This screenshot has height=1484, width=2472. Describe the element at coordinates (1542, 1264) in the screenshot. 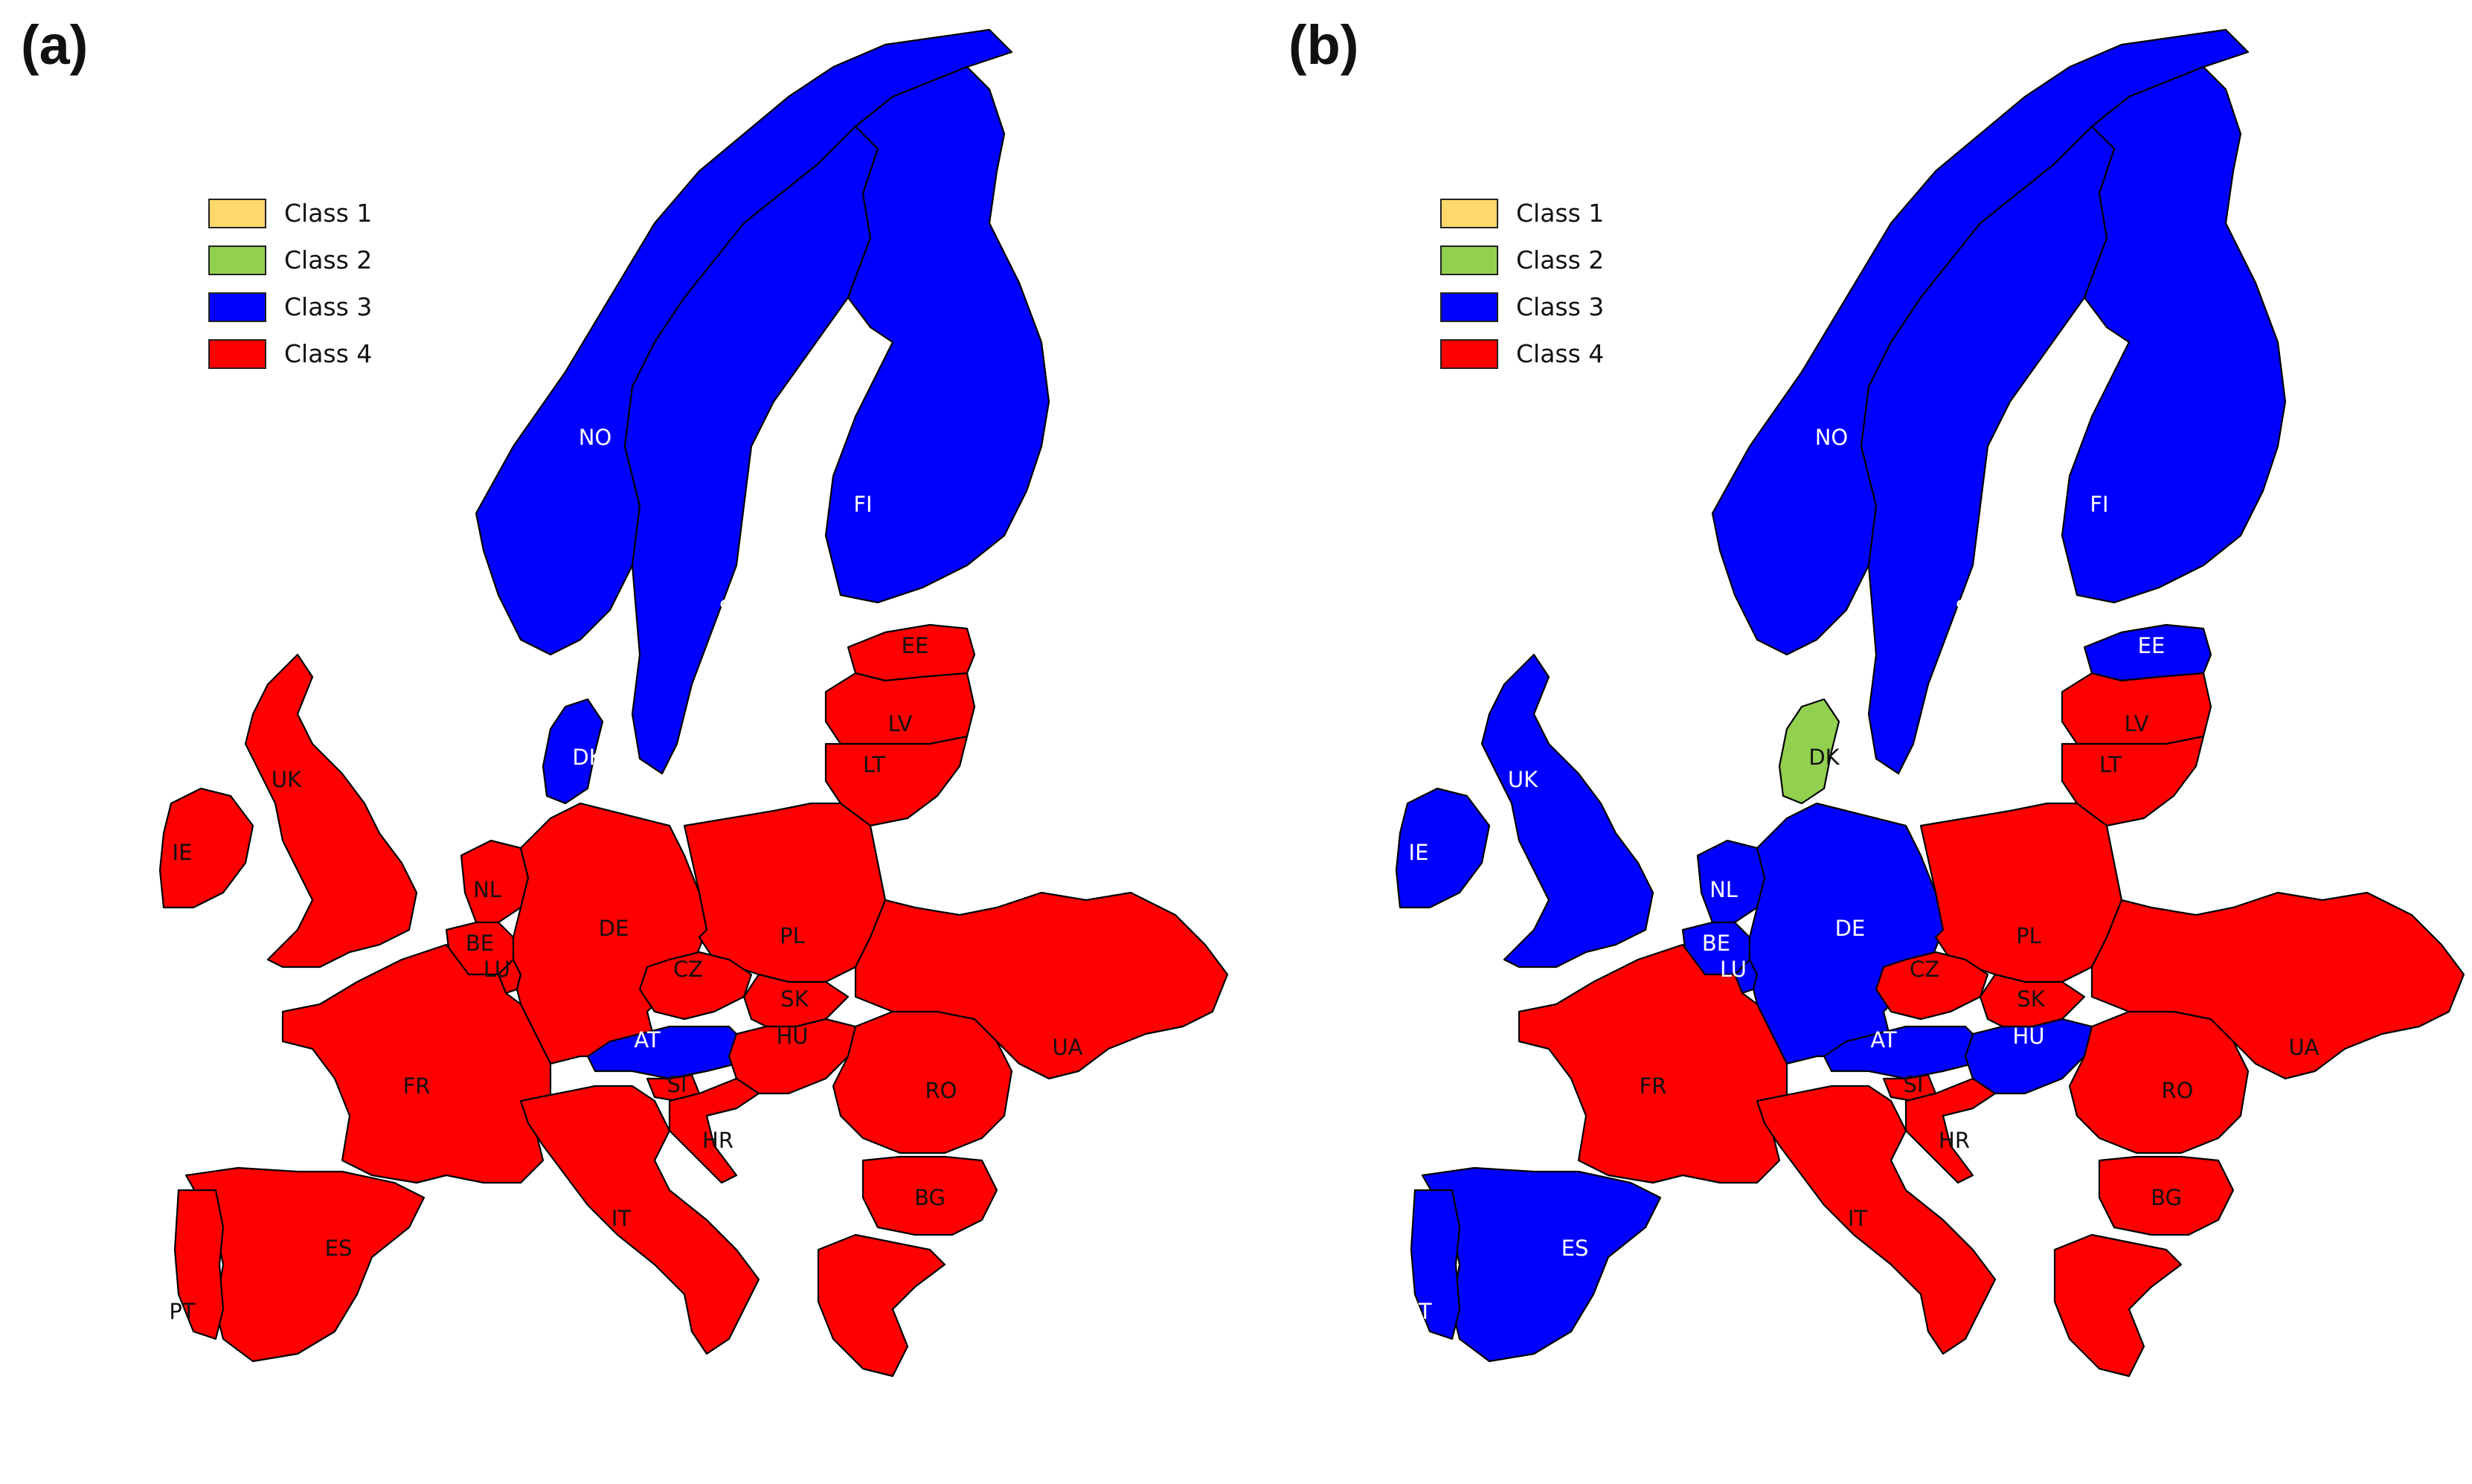

I see `country-es` at that location.